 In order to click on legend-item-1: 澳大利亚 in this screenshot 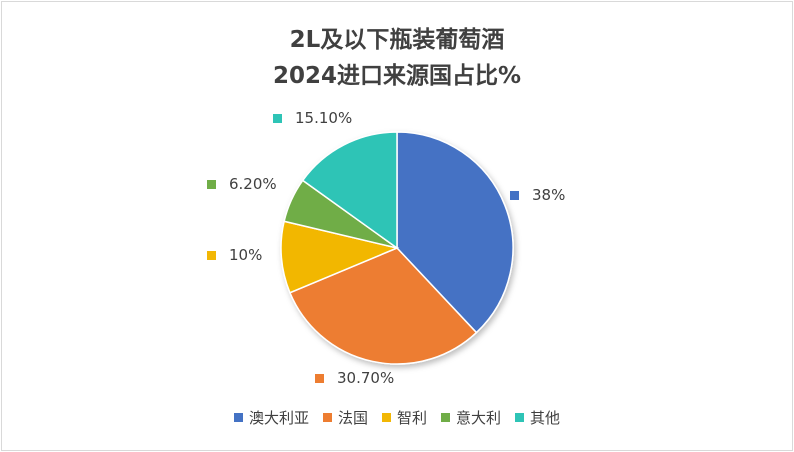, I will do `click(271, 417)`.